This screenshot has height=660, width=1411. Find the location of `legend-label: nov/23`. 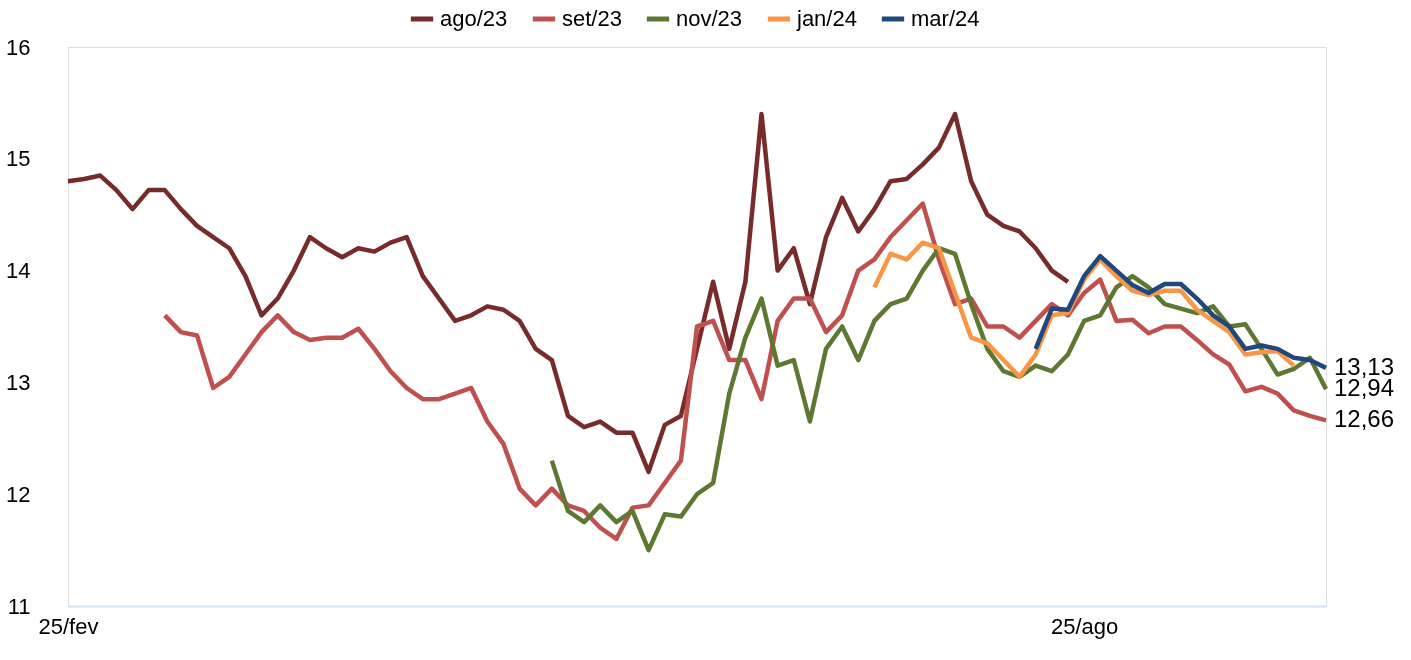

legend-label: nov/23 is located at coordinates (709, 18).